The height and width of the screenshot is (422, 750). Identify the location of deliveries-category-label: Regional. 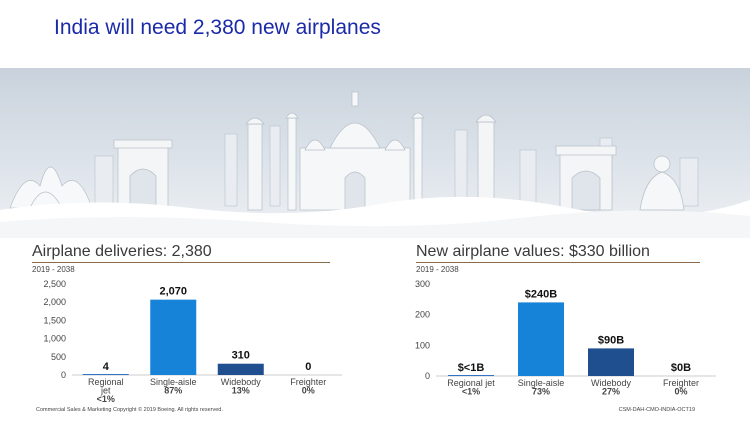
(106, 382).